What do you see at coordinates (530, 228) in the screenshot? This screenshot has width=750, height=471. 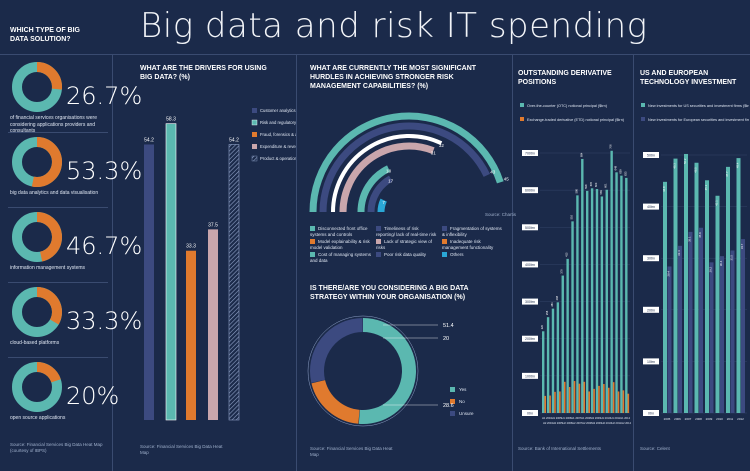 I see `derivatives-ytick: 500trn` at bounding box center [530, 228].